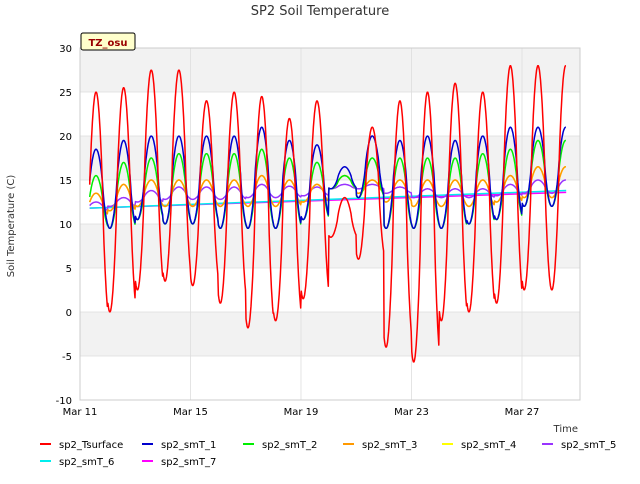 Image resolution: width=640 pixels, height=484 pixels. I want to click on y-tick-label: 25, so click(65, 93).